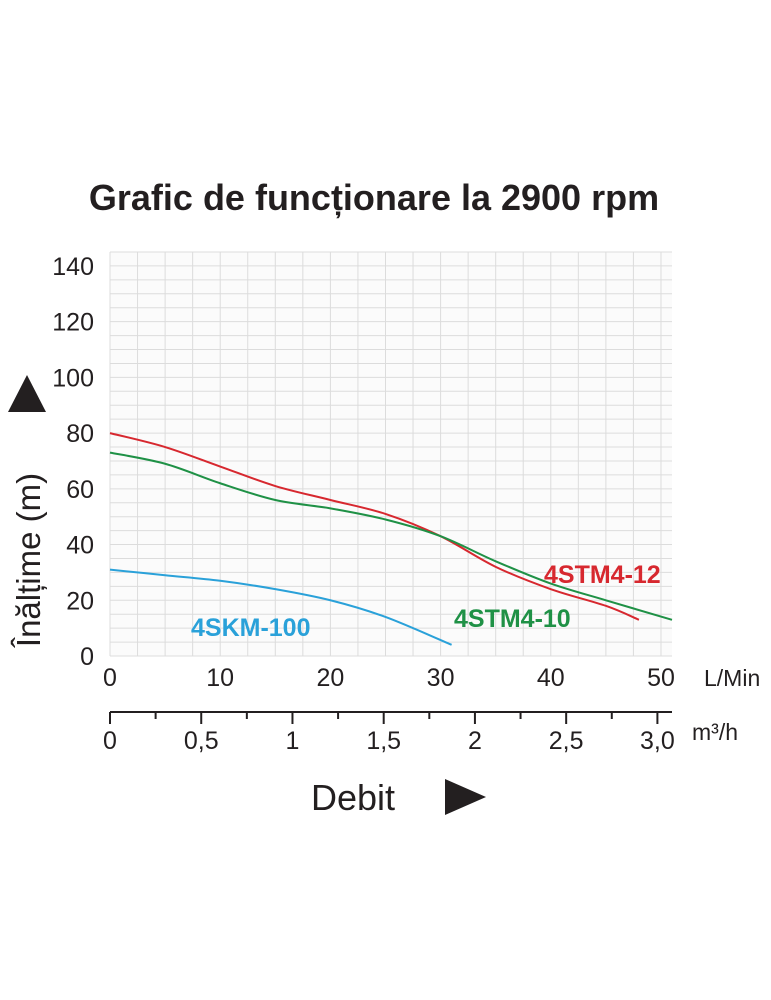  Describe the element at coordinates (28, 560) in the screenshot. I see `y-axis-label: Înălțime (m)` at that location.